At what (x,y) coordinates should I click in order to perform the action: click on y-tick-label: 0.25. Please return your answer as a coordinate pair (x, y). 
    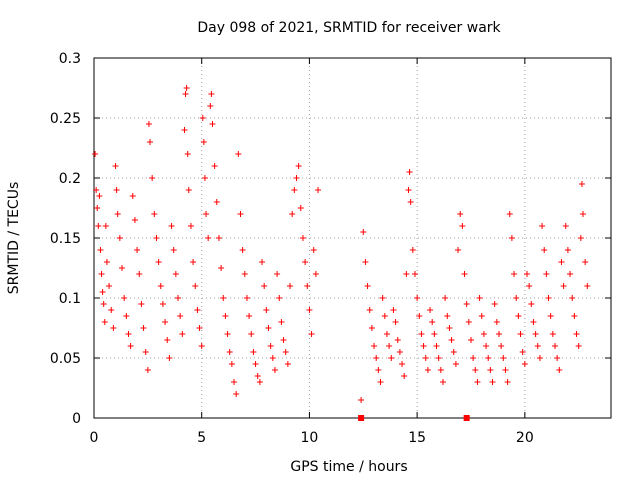
    Looking at the image, I should click on (65, 119).